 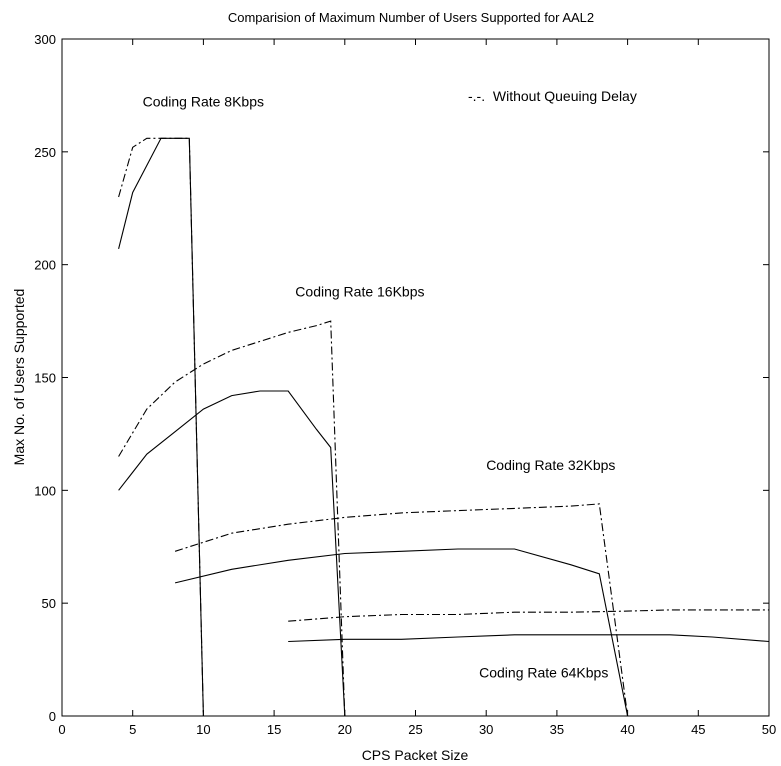 What do you see at coordinates (45, 39) in the screenshot?
I see `y-tick-label: 300` at bounding box center [45, 39].